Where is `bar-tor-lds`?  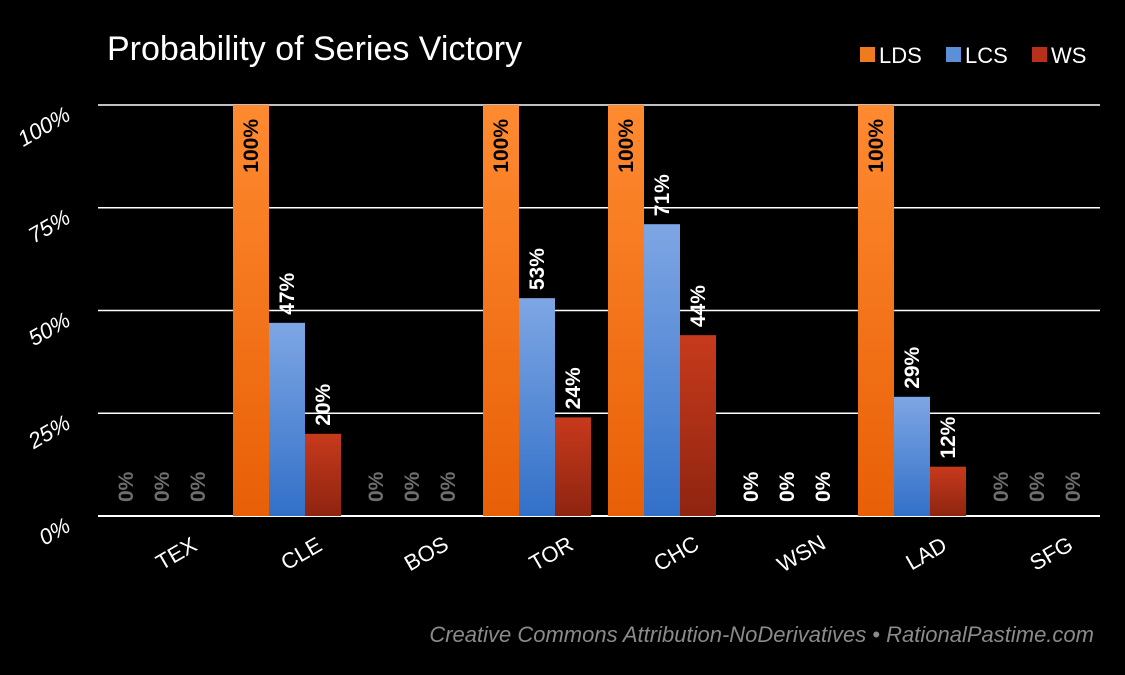 bar-tor-lds is located at coordinates (501, 310).